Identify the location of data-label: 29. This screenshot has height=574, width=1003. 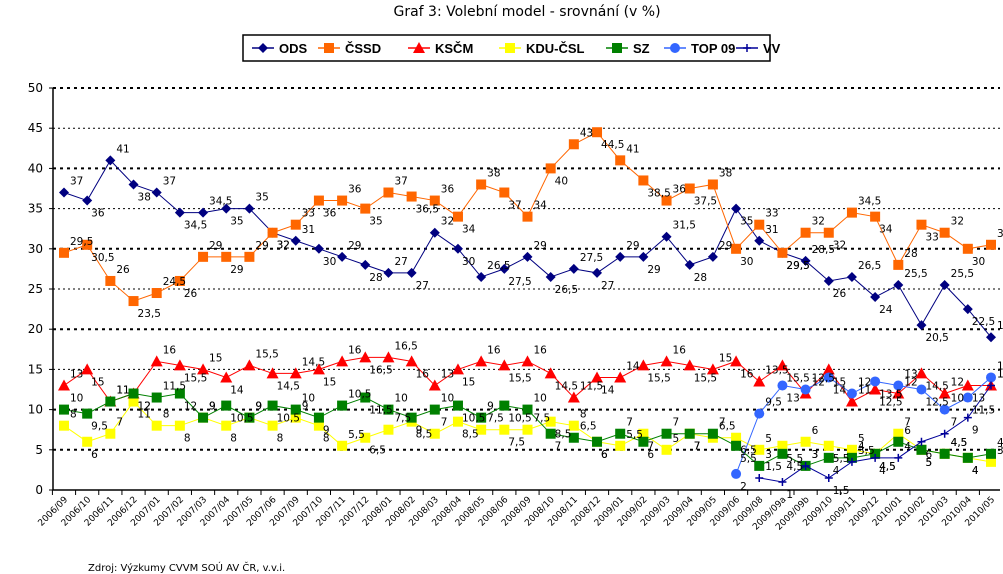
(236, 270).